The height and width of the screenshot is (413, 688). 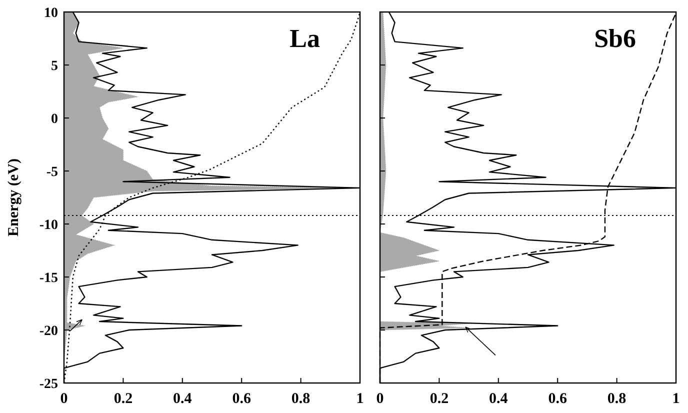 I want to click on y-tick-label: -5, so click(x=52, y=172).